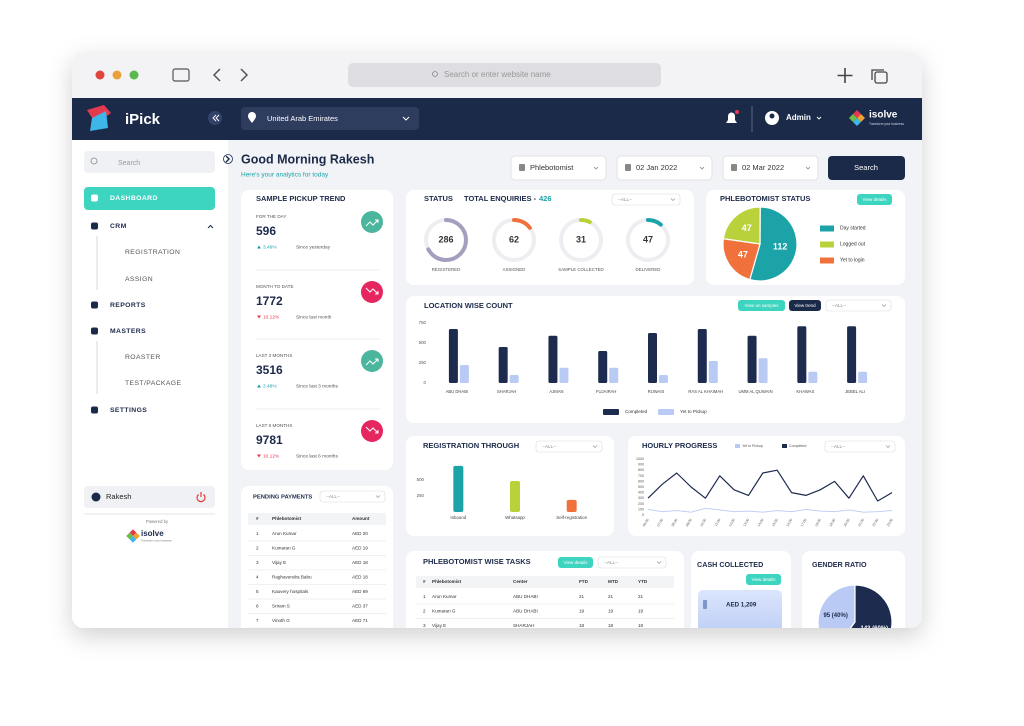 The width and height of the screenshot is (1024, 726). I want to click on card-title: SAMPLE PICKUP TREND, so click(301, 198).